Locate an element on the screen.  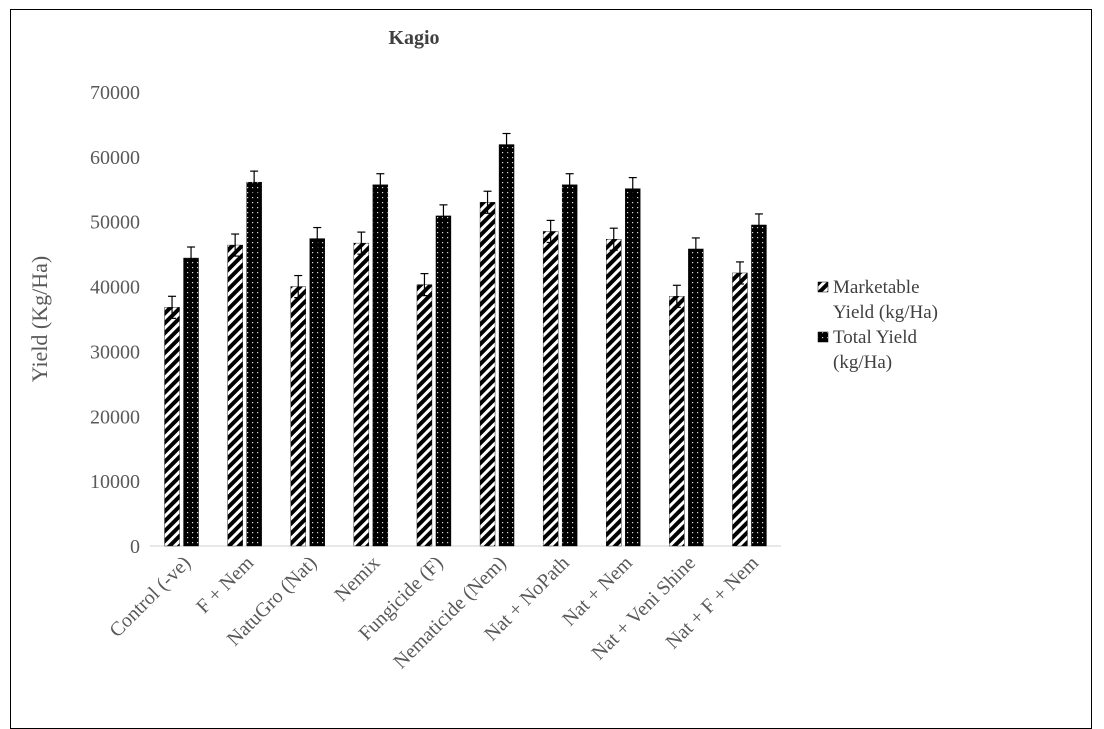
y-tick-label: 60000 is located at coordinates (115, 158).